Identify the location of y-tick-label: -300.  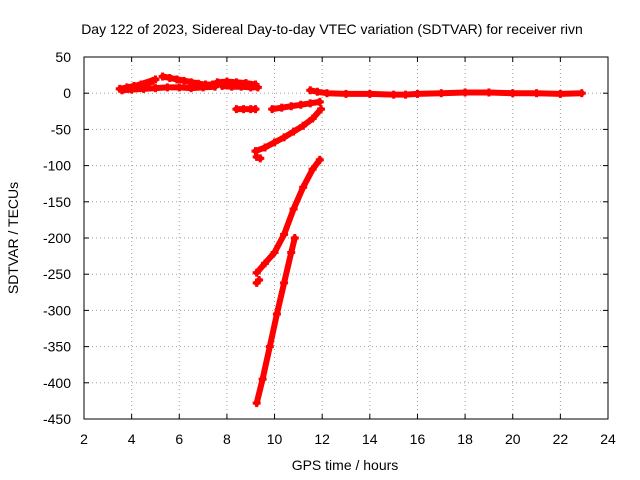
(57, 310).